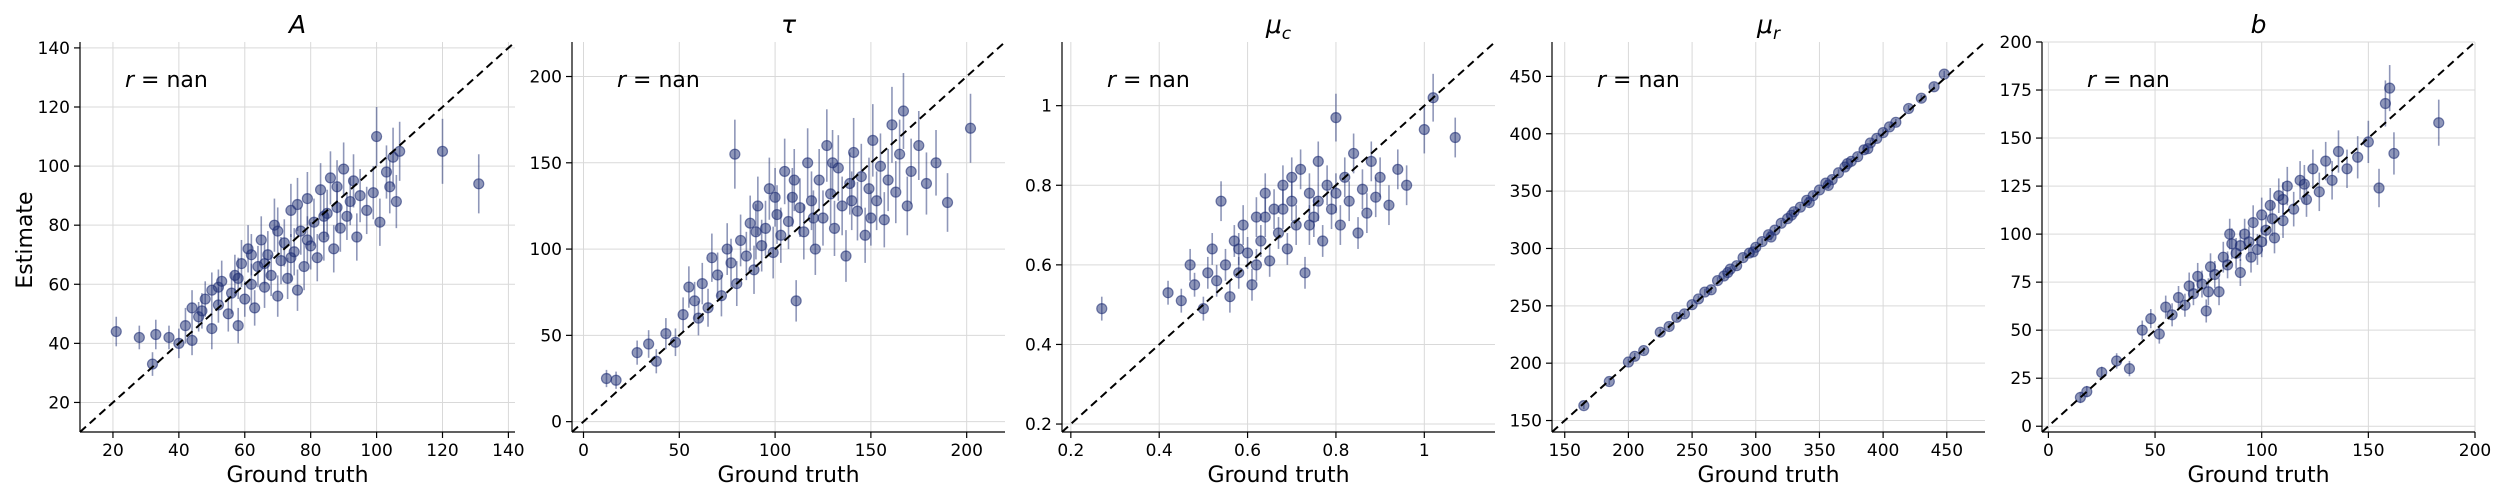  I want to click on x-tick-label: 0, so click(2048, 451).